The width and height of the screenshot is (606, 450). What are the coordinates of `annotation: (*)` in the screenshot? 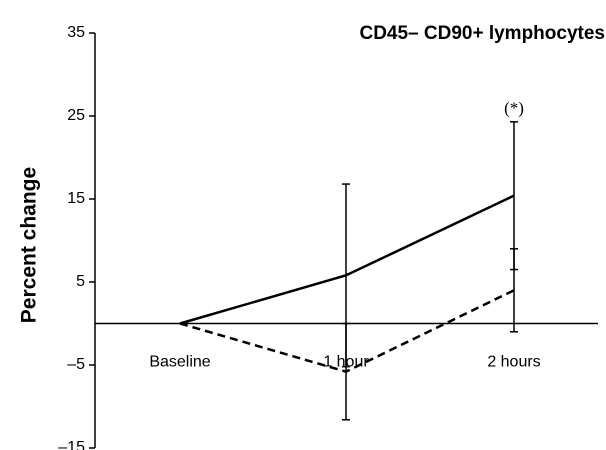 It's located at (514, 108).